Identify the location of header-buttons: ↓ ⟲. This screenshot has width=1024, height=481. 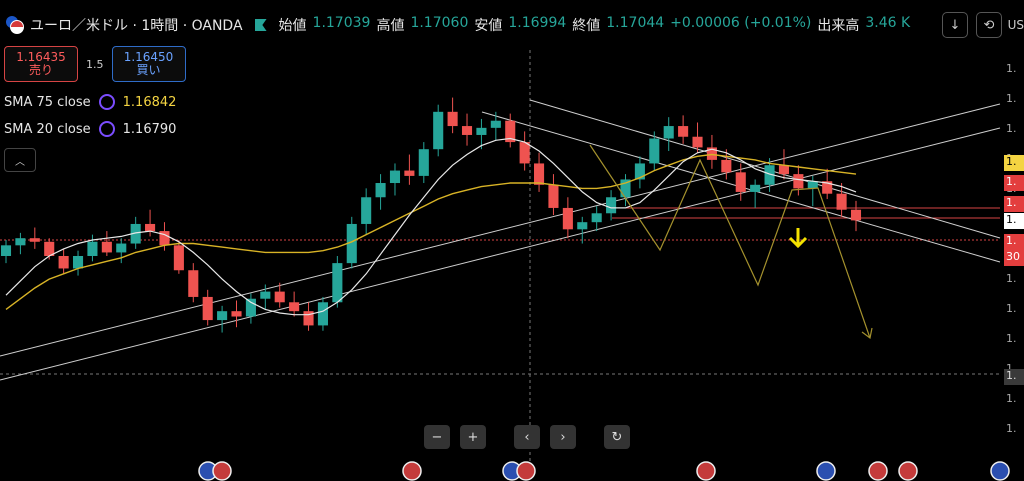
(972, 25).